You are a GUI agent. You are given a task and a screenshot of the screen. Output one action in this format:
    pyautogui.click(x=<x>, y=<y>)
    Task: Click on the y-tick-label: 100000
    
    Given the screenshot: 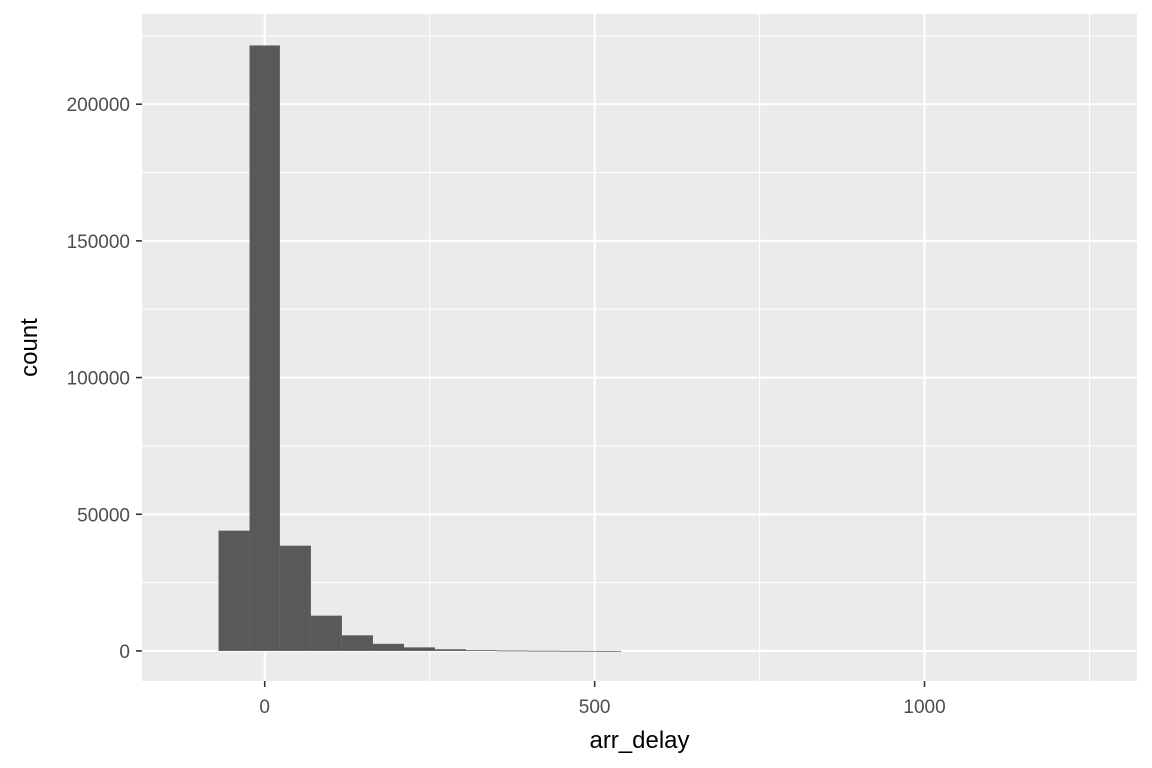 What is the action you would take?
    pyautogui.click(x=98, y=379)
    